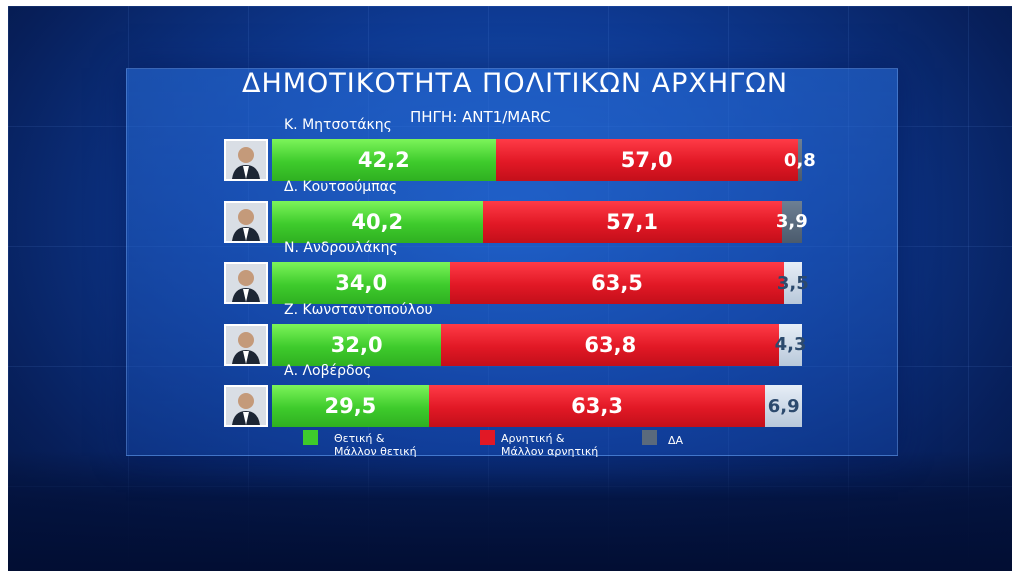  I want to click on bar-value-label: 63,3, so click(597, 406).